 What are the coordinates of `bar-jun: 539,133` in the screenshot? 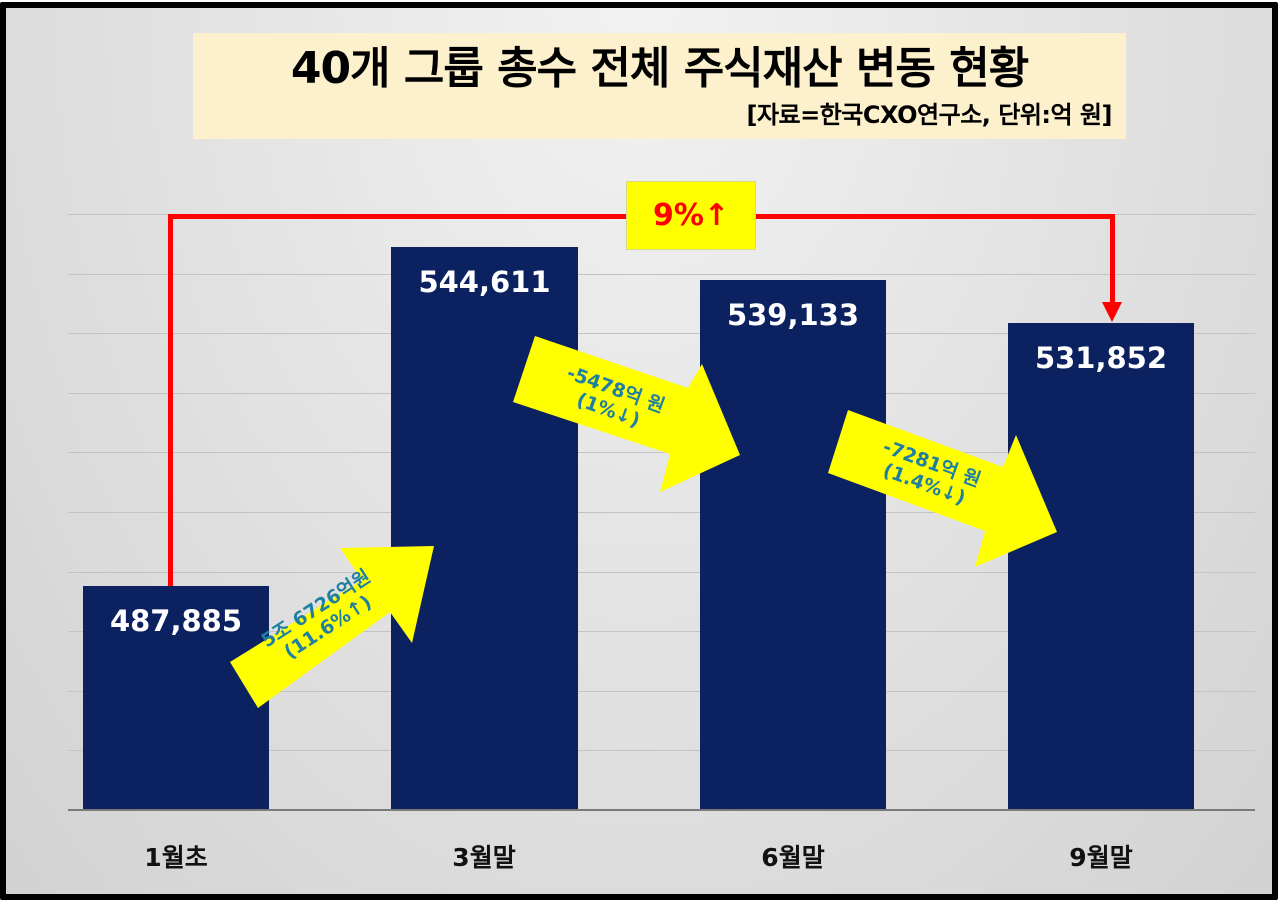 It's located at (793, 545).